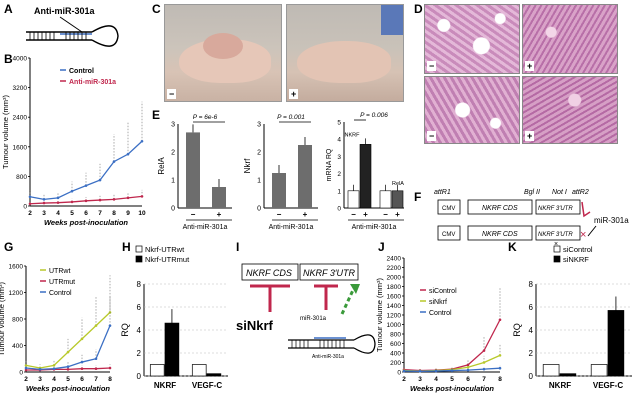 The image size is (644, 400). Describe the element at coordinates (394, 259) in the screenshot. I see `y-tick-label: 2400` at that location.